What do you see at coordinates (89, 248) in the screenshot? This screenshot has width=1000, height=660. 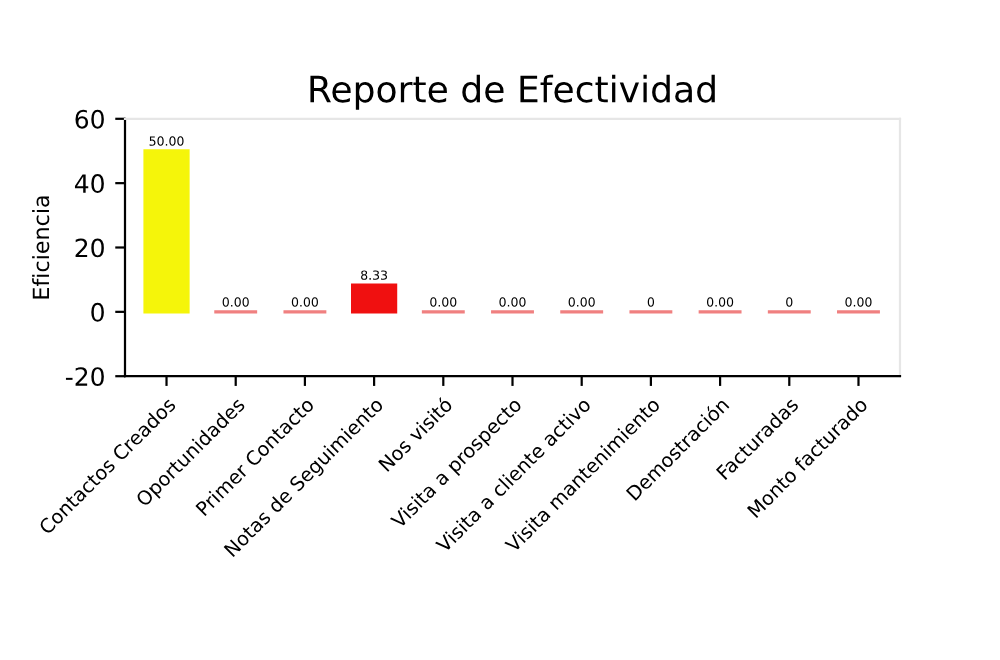 I see `y-tick-label: 20` at bounding box center [89, 248].